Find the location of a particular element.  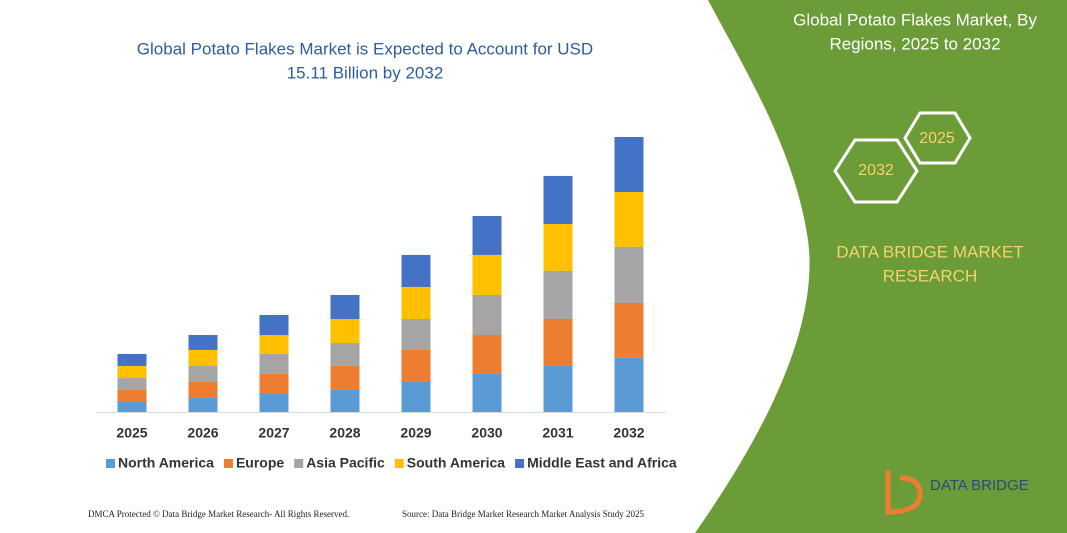

panel-title: Regions, 2025 to 2032 is located at coordinates (914, 43).